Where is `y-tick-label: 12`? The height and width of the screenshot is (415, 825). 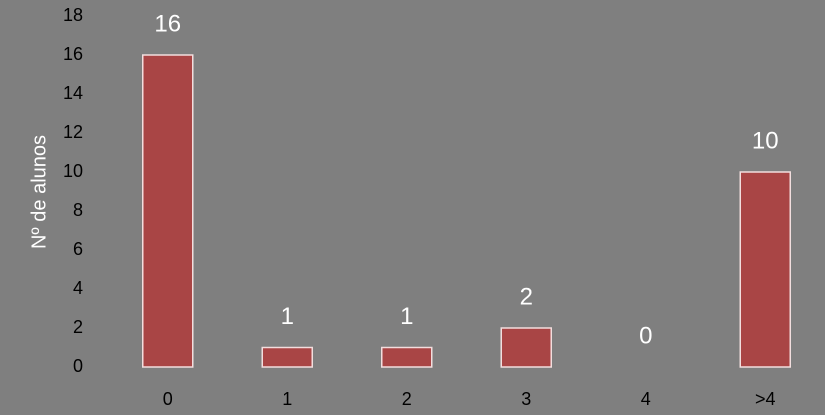
y-tick-label: 12 is located at coordinates (73, 132).